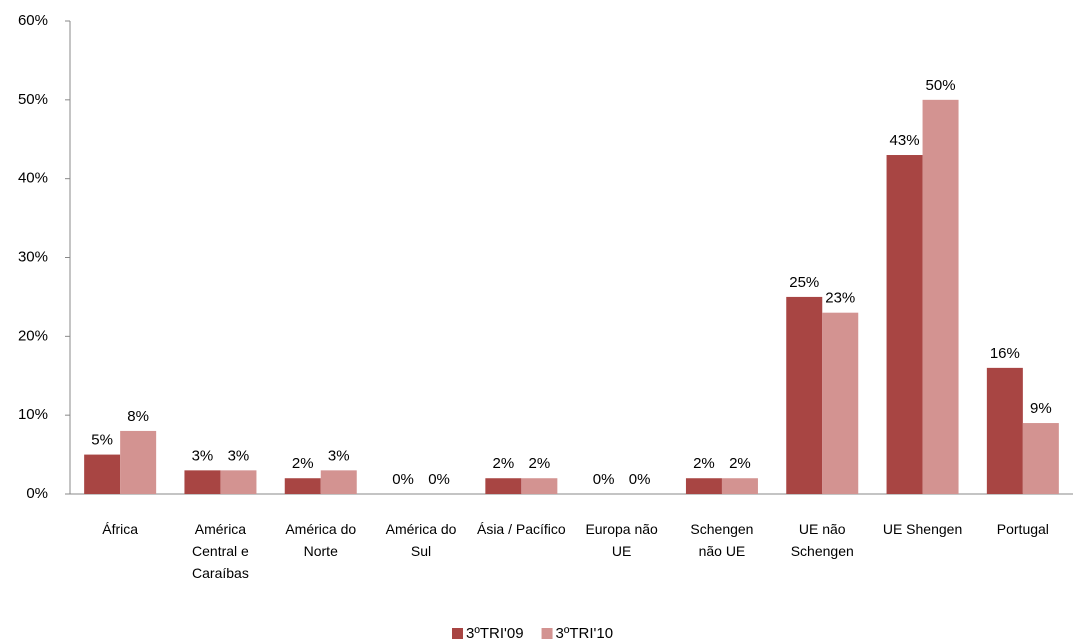 The image size is (1073, 643). What do you see at coordinates (33, 256) in the screenshot?
I see `y-tick-label: 30%` at bounding box center [33, 256].